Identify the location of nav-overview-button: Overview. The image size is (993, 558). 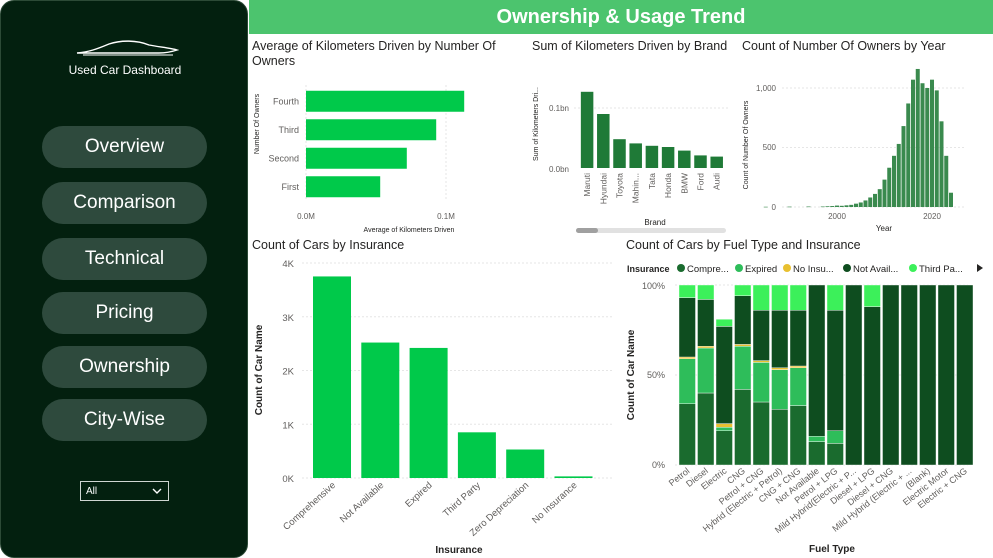
(124, 147).